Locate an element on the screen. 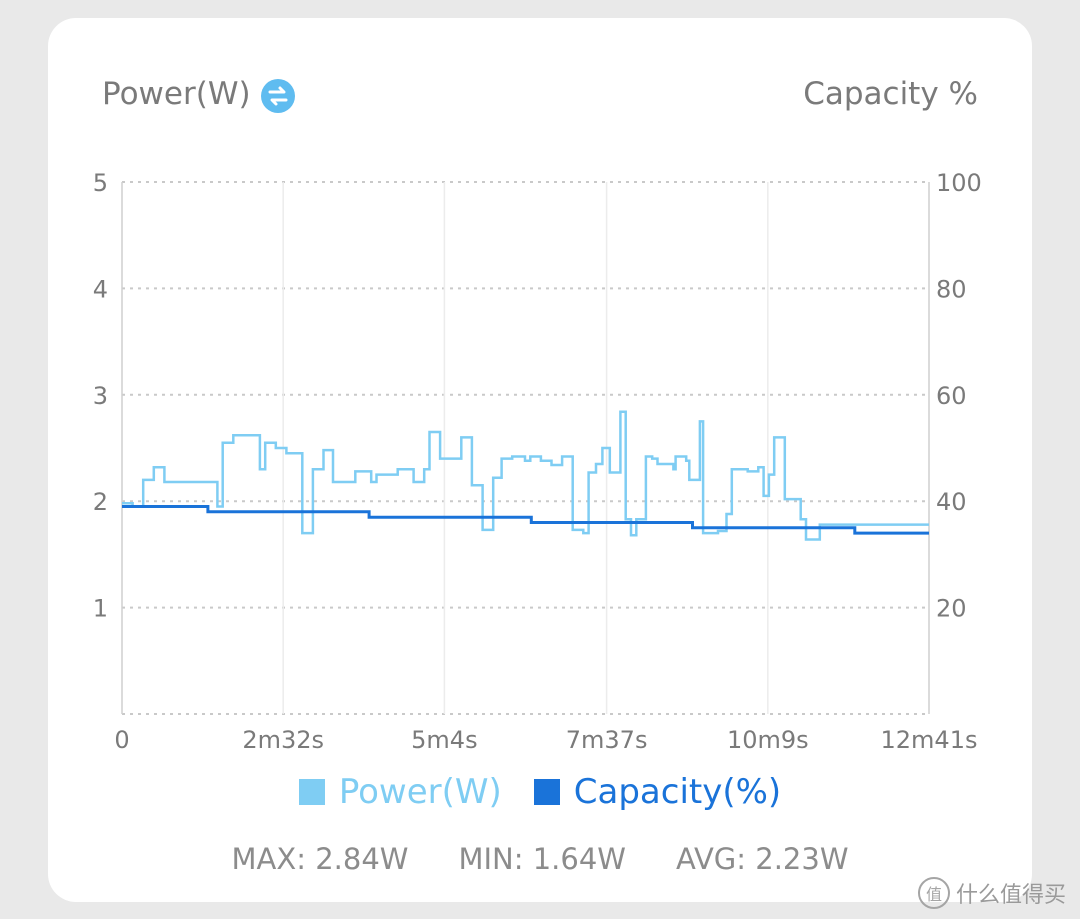  x-tick-label: 0 is located at coordinates (121, 740).